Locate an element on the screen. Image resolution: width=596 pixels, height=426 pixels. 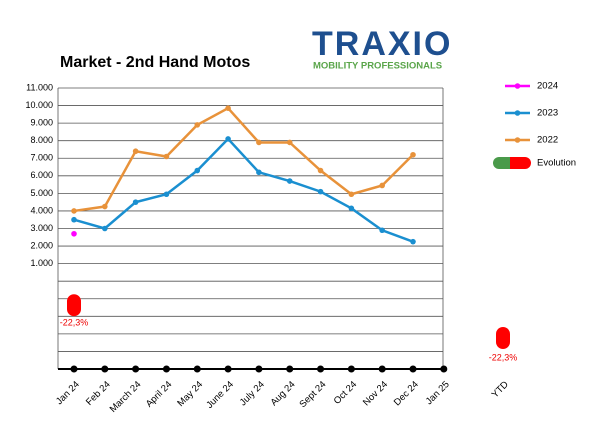
y-tick-label: 8.000 is located at coordinates (41, 140).